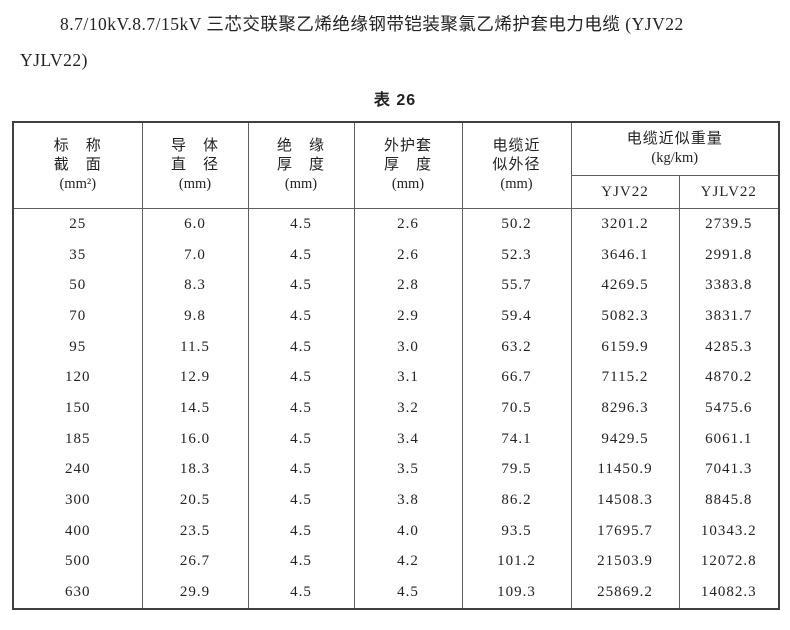  What do you see at coordinates (408, 378) in the screenshot?
I see `cell-sheath-thickness: 3.1` at bounding box center [408, 378].